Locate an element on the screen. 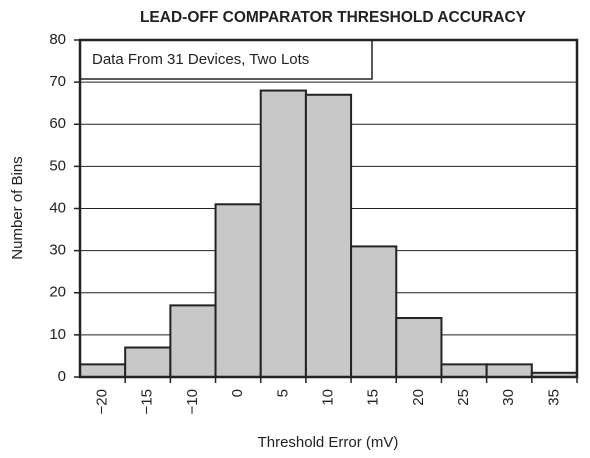 The height and width of the screenshot is (458, 590). x-tick-label: 5 is located at coordinates (282, 393).